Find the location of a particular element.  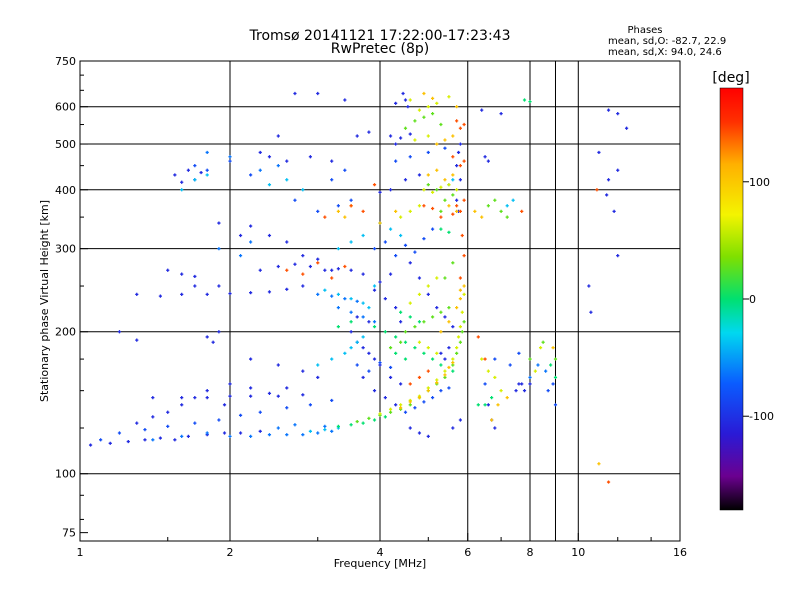

x-tick-label: 10 is located at coordinates (578, 552).